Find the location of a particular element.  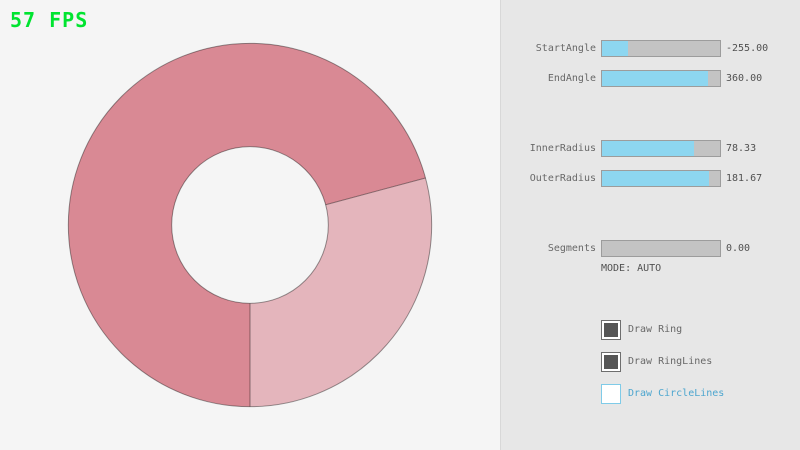

ring-sector-minor is located at coordinates (341, 292).